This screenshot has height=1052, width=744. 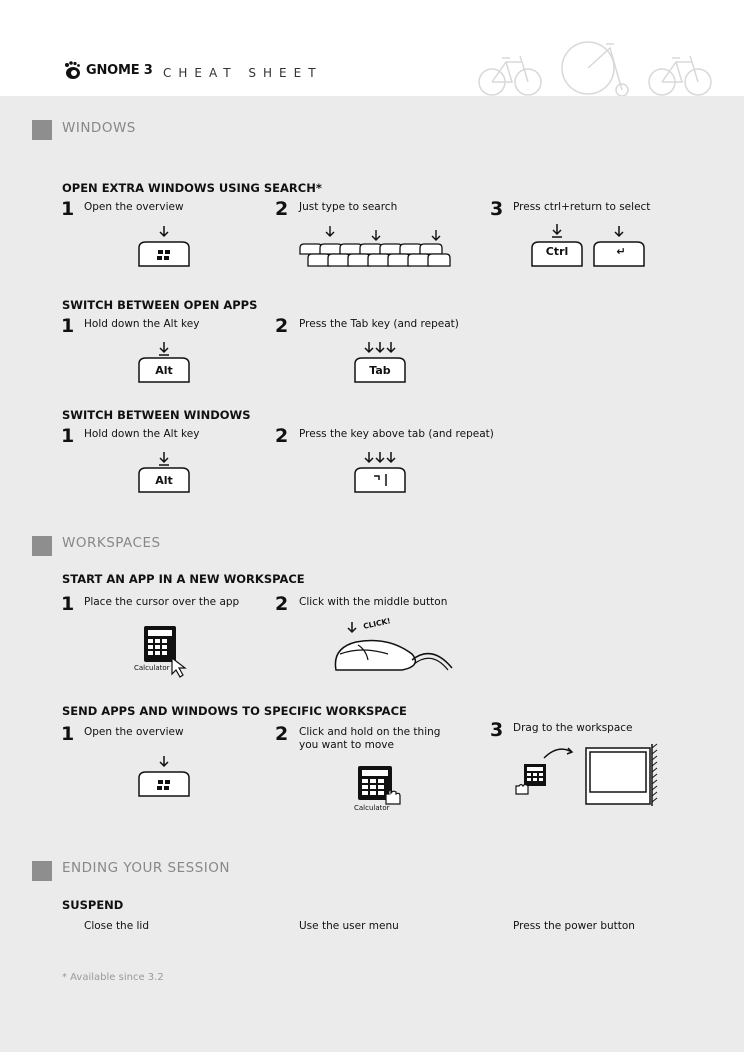 What do you see at coordinates (117, 926) in the screenshot?
I see `suspend-option-lid: Close the lid` at bounding box center [117, 926].